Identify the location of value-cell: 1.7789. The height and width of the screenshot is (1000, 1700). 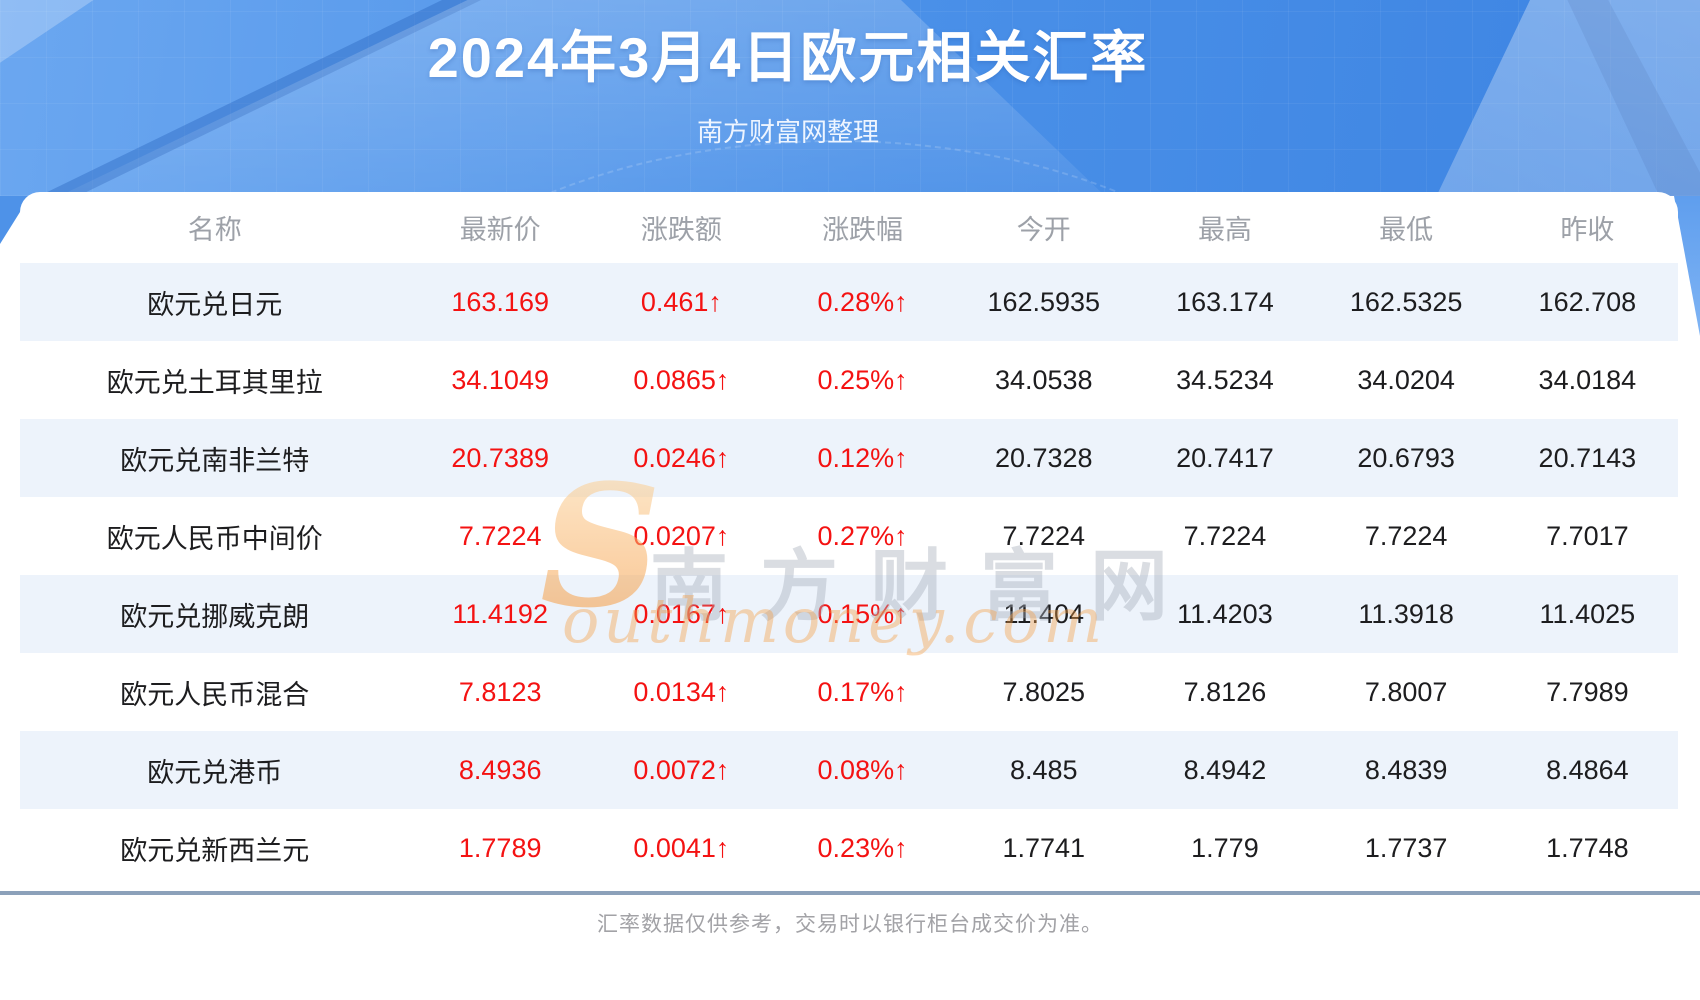
(500, 847).